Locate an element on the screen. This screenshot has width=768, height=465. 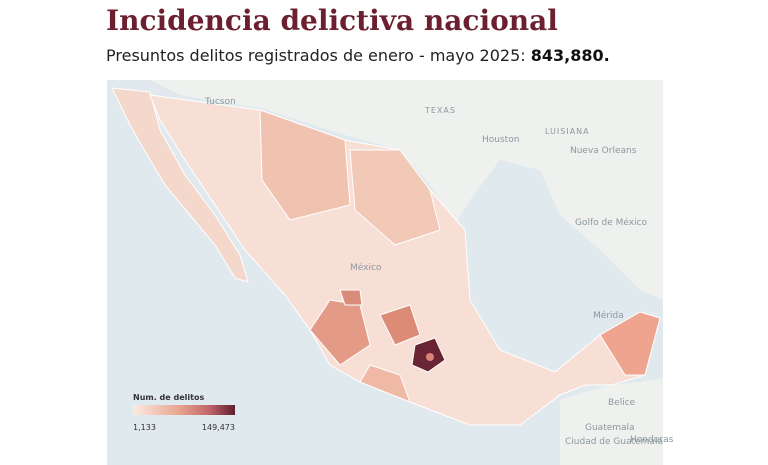
basemap-label: Nueva Orleans is located at coordinates (603, 151).